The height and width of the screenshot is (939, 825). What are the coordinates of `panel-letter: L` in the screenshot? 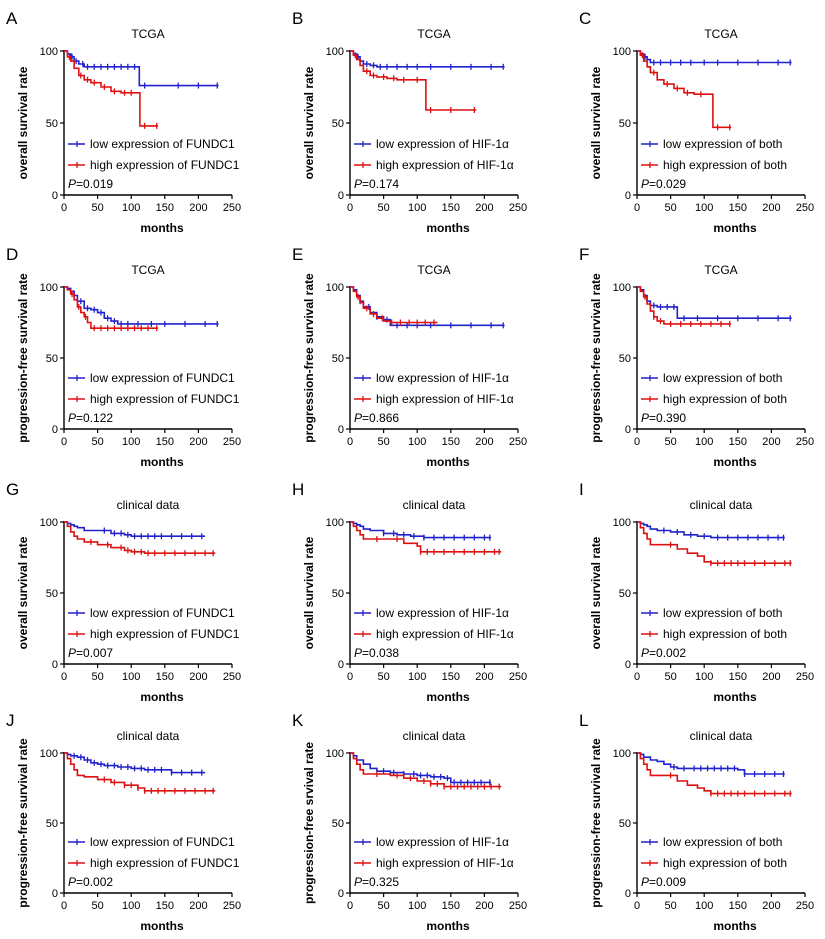 It's located at (583, 720).